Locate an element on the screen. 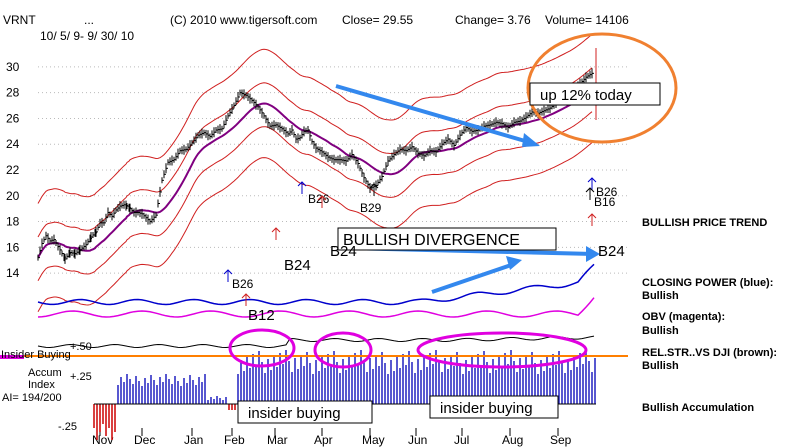  x-axis: Nov Dec Jan Feb Mar Apr May Jun Jul Aug Sep is located at coordinates (332, 437).